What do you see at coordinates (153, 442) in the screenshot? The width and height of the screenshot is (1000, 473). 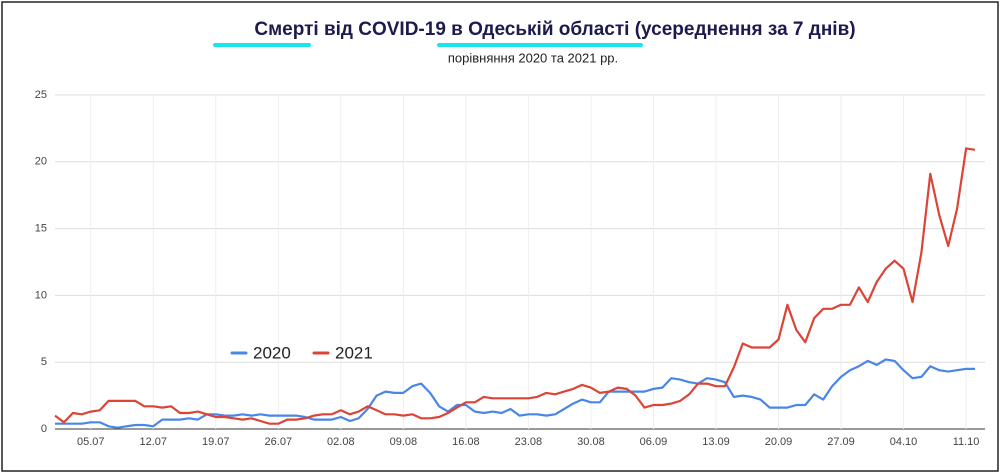 I see `x-tick-label: 12.07` at bounding box center [153, 442].